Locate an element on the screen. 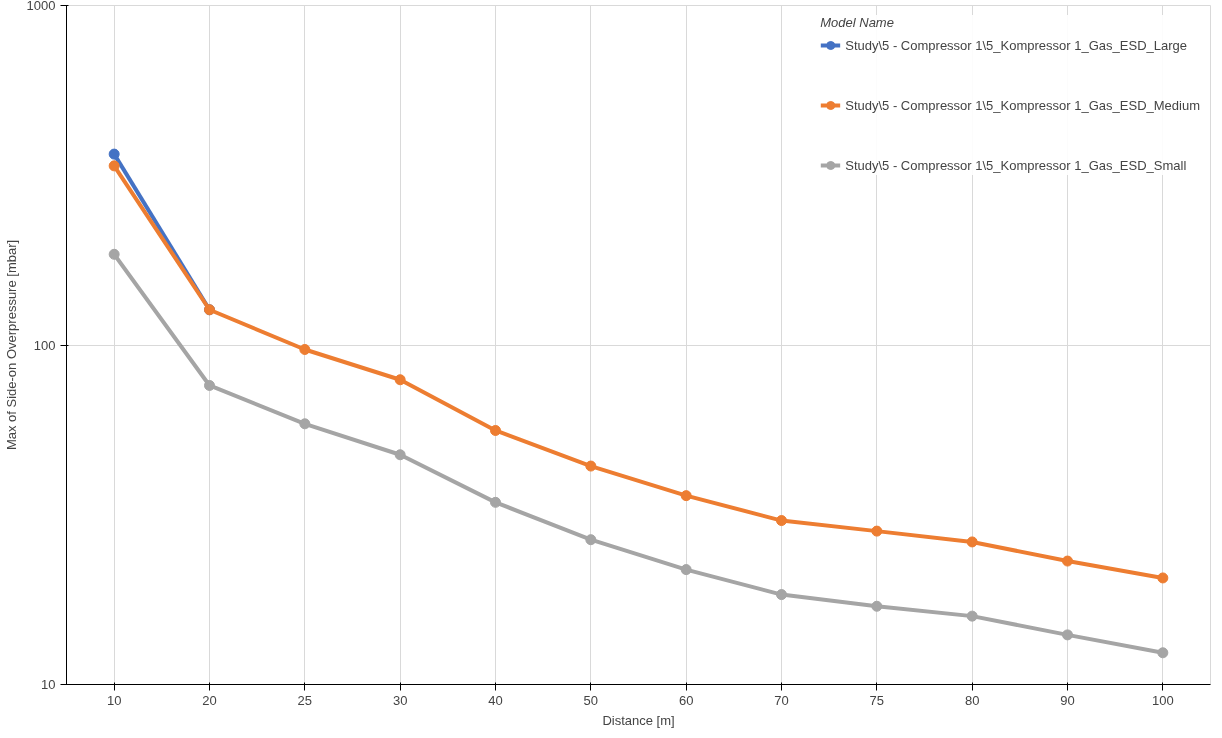 The width and height of the screenshot is (1222, 738). legend-label: Study\5 - Compressor 1\5_Kompressor 1_Gas_ESD_Small is located at coordinates (1016, 165).